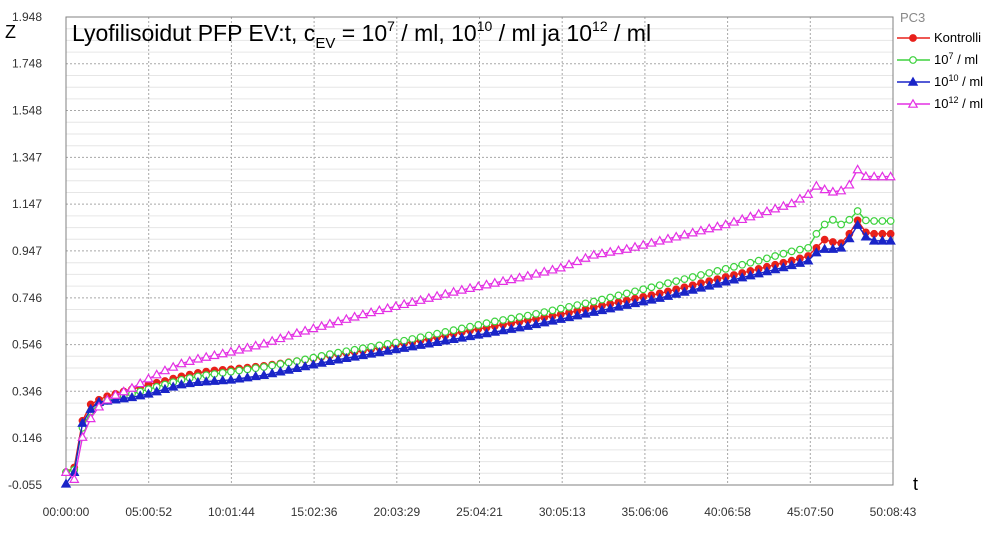  Describe the element at coordinates (479, 512) in the screenshot. I see `x-tick-label: 25:04:21` at that location.